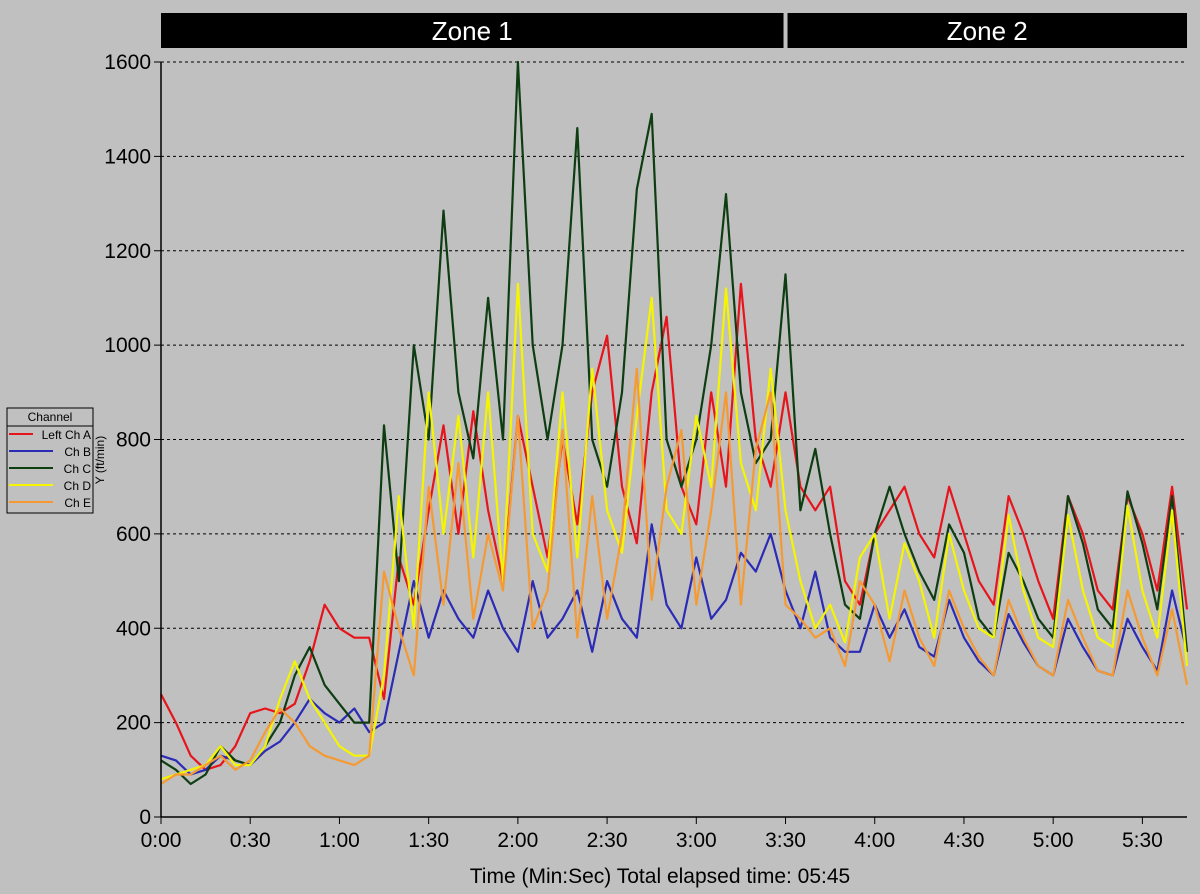 This screenshot has height=894, width=1200. I want to click on x-tick-label: 1:00, so click(339, 840).